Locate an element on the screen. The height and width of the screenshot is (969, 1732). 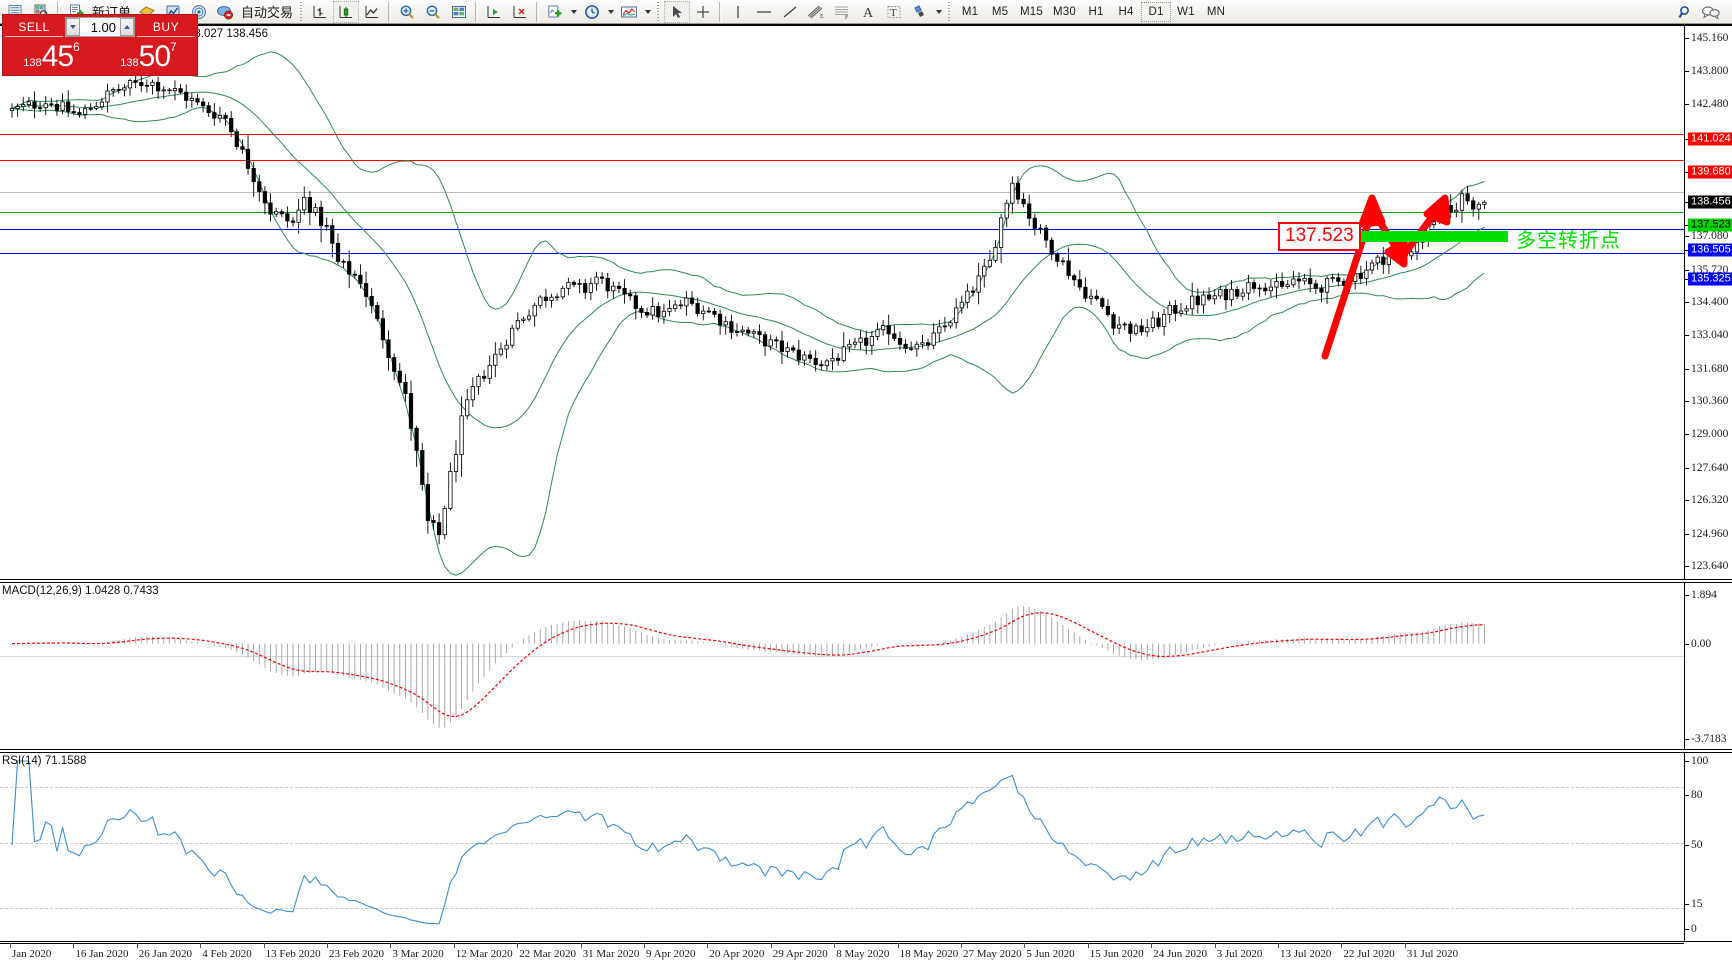
chart-line-icon is located at coordinates (372, 12).